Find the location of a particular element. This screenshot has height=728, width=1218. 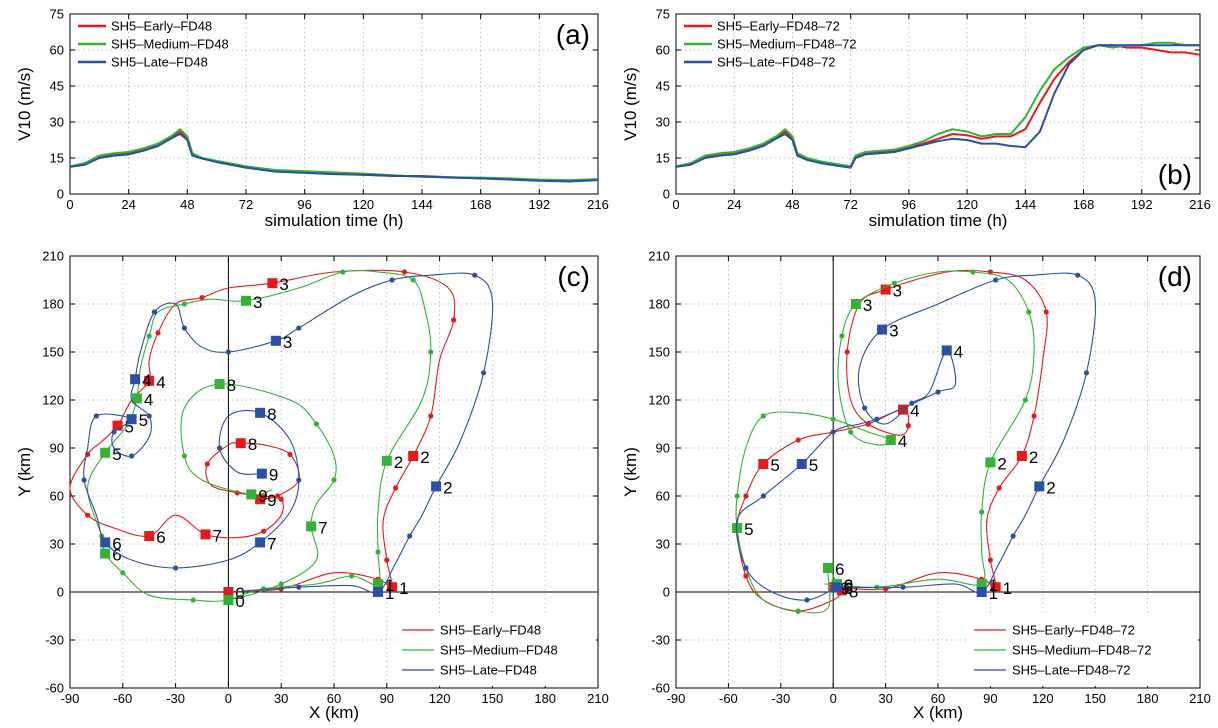

y-tick-label: 60 is located at coordinates (57, 50).